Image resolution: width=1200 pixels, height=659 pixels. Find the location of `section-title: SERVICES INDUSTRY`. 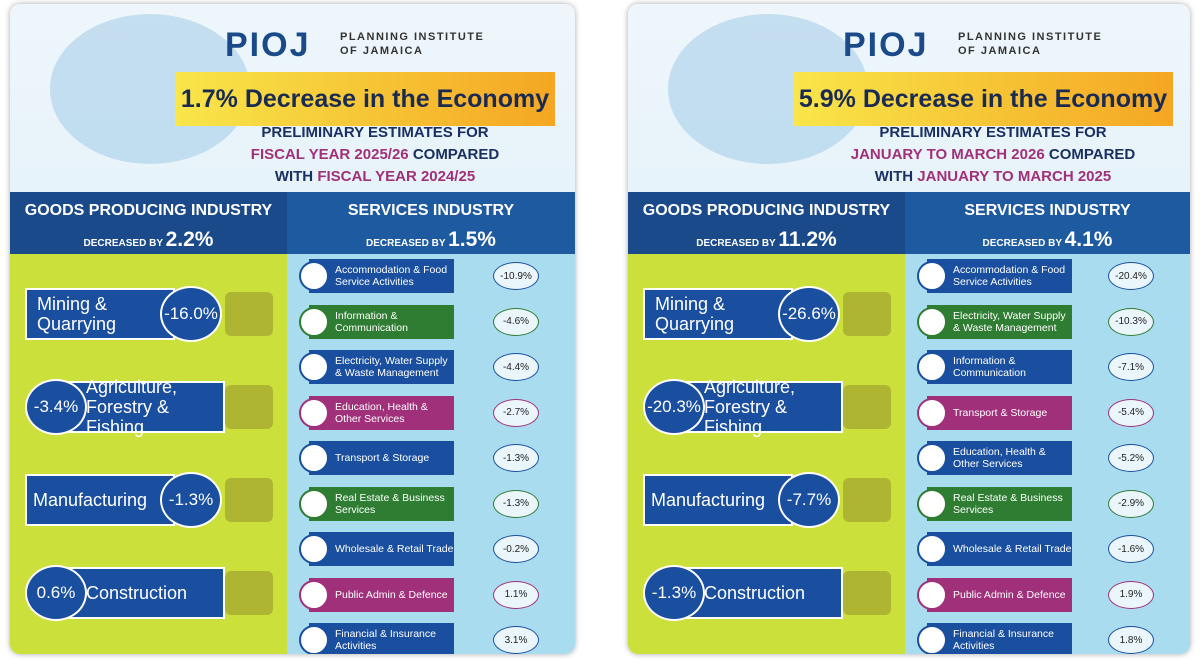

section-title: SERVICES INDUSTRY is located at coordinates (1047, 210).